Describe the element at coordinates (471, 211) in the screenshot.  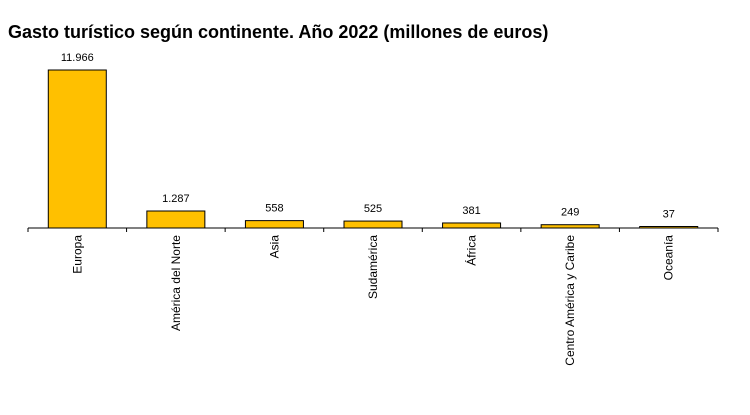
I see `value-label-4: 381` at that location.